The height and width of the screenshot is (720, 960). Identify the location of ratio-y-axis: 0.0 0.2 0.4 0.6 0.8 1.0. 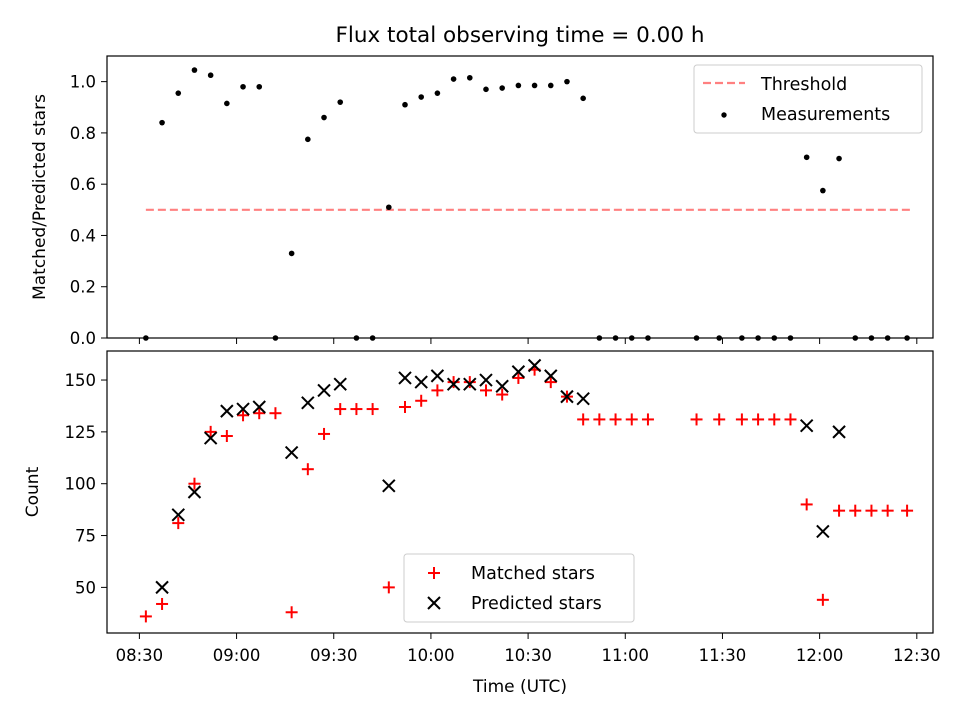
(88, 210).